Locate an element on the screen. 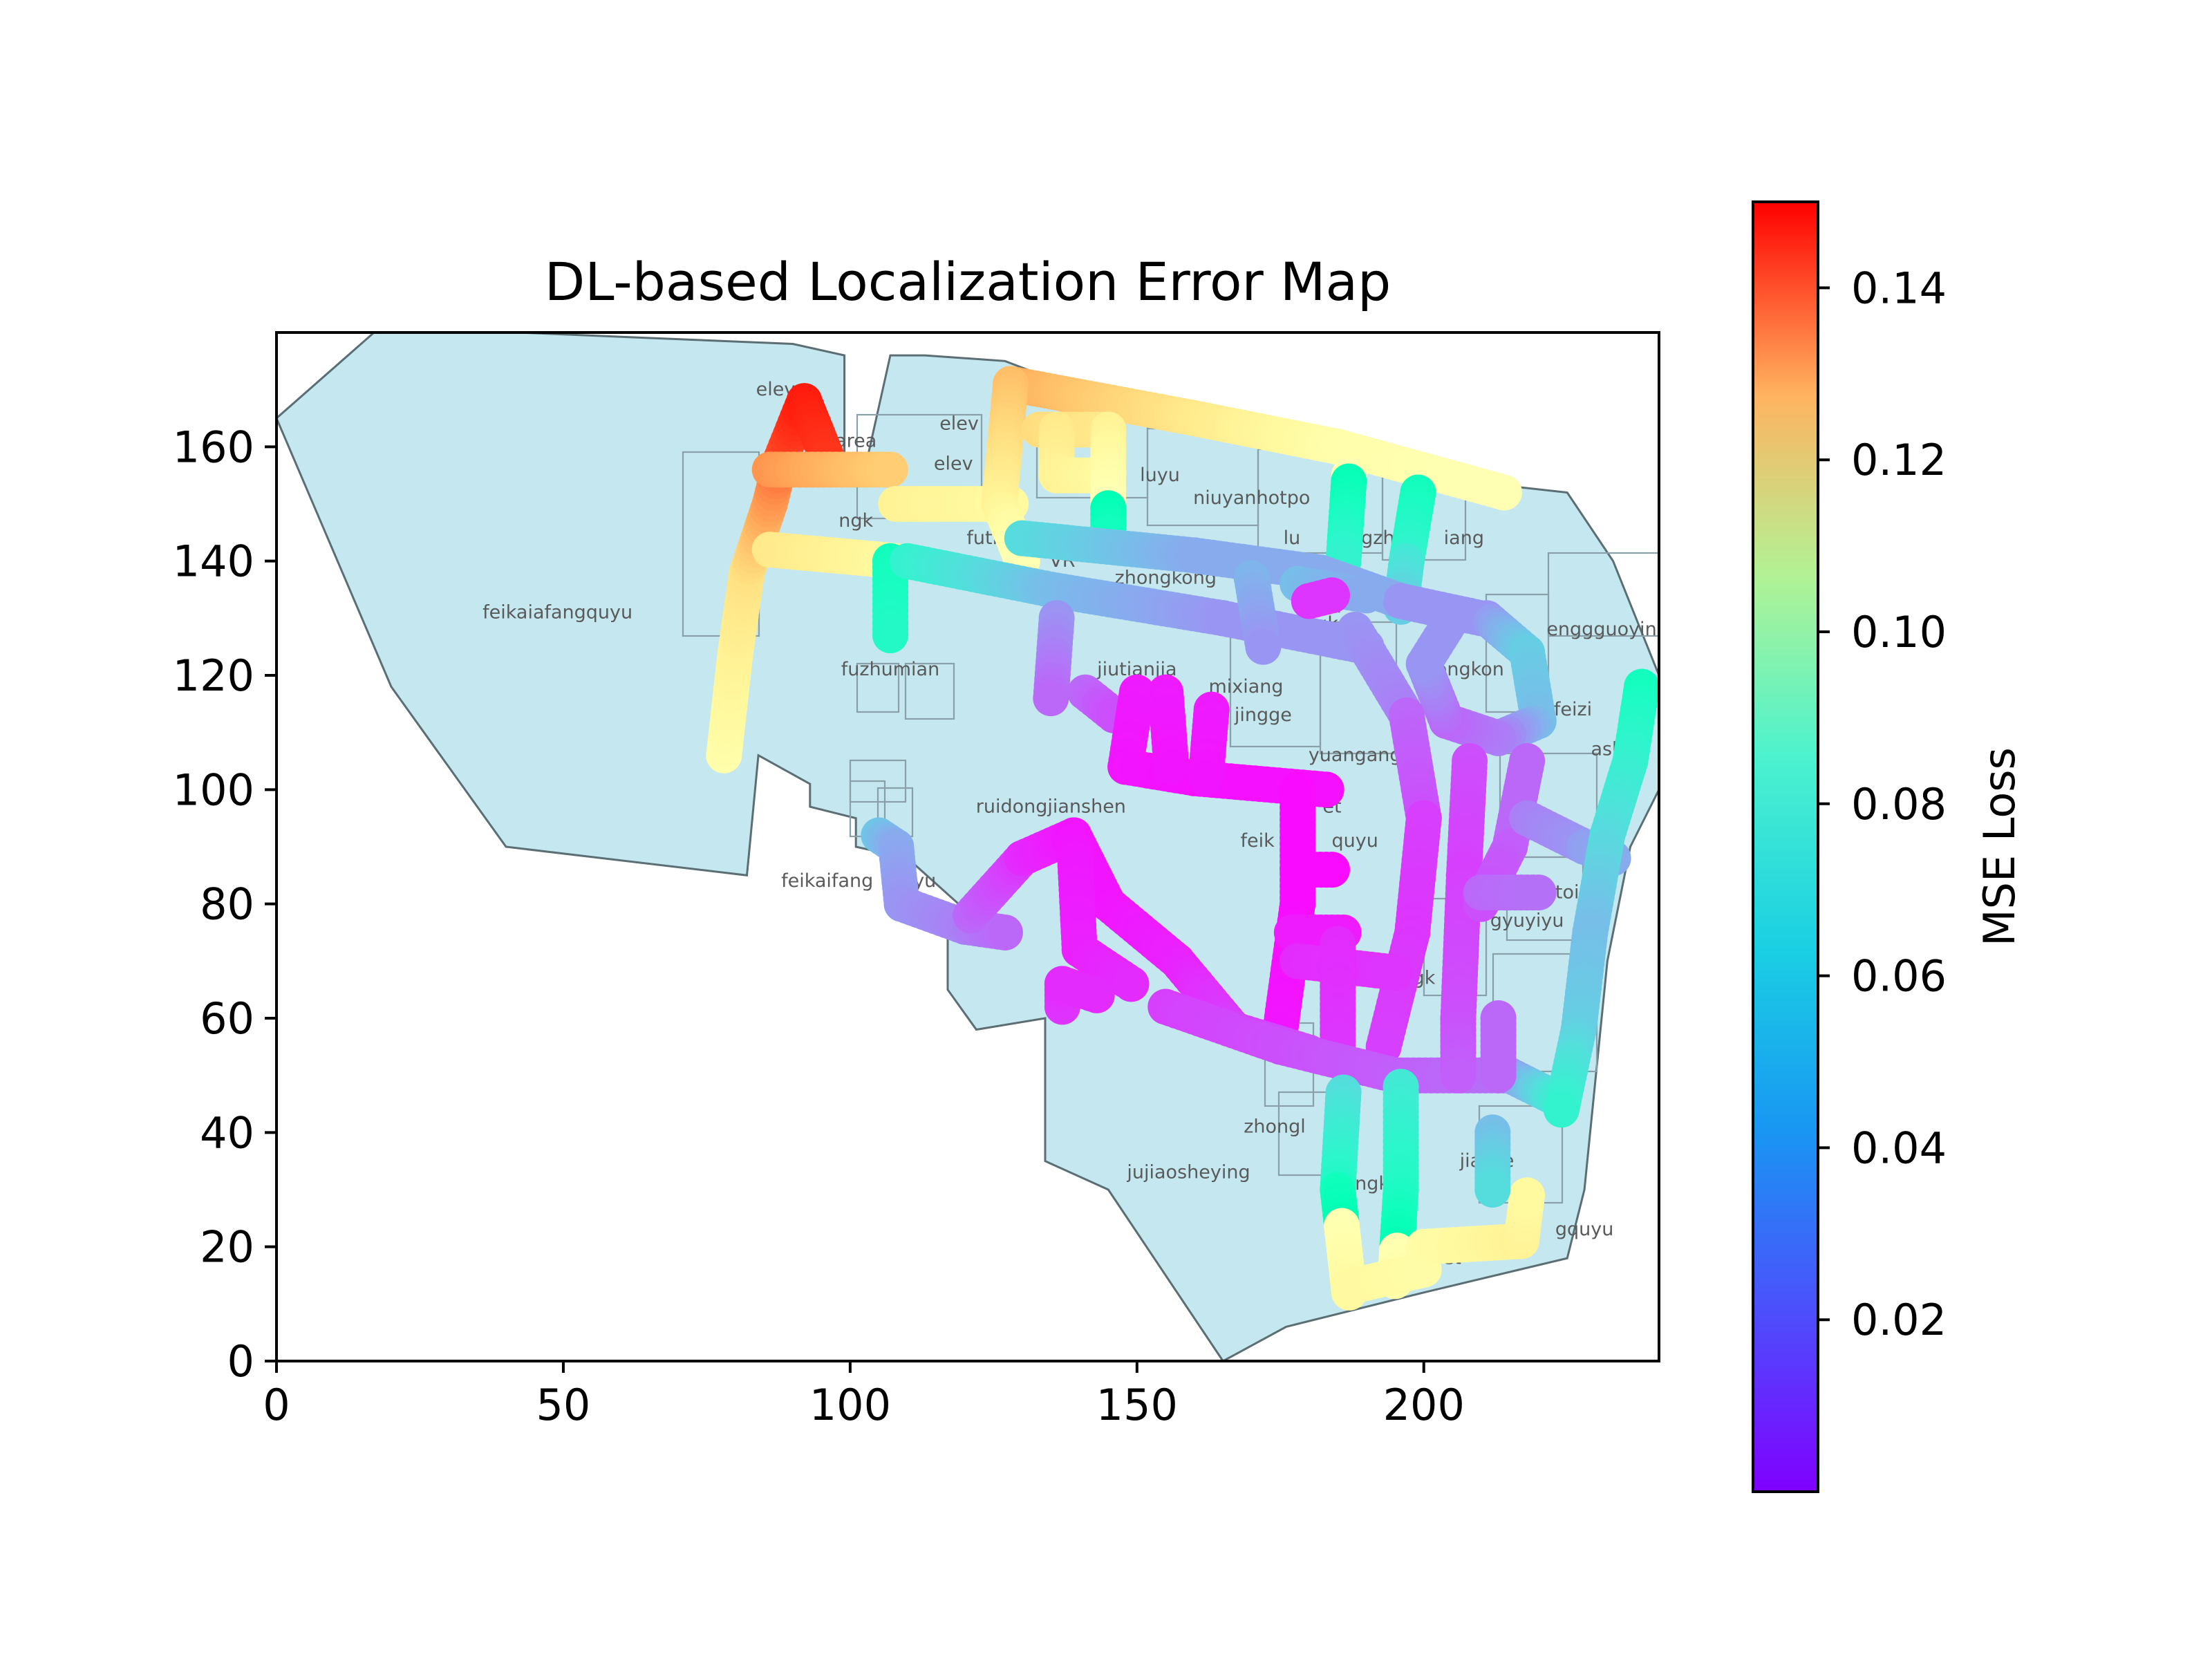 Image resolution: width=2212 pixels, height=1659 pixels. room-label: luyu is located at coordinates (1160, 475).